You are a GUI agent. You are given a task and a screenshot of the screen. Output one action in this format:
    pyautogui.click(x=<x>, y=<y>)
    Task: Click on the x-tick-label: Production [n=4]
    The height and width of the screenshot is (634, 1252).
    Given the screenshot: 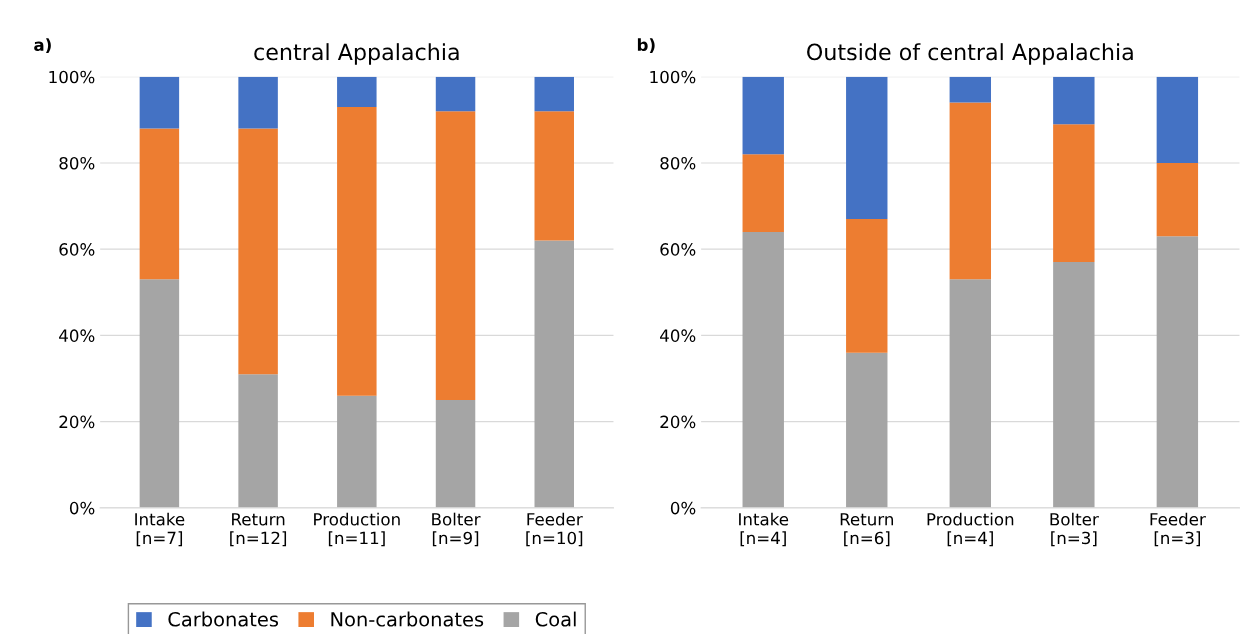 What is the action you would take?
    pyautogui.click(x=970, y=529)
    